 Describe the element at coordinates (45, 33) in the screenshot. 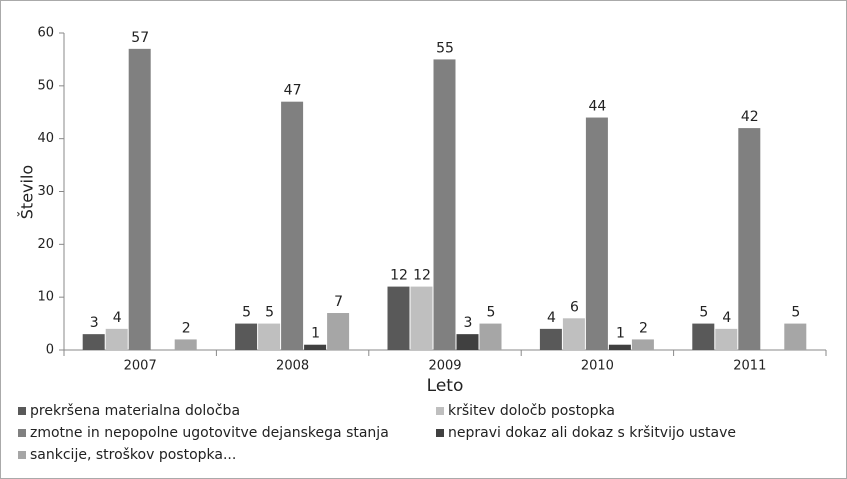

I see `y-tick-label: 60` at that location.